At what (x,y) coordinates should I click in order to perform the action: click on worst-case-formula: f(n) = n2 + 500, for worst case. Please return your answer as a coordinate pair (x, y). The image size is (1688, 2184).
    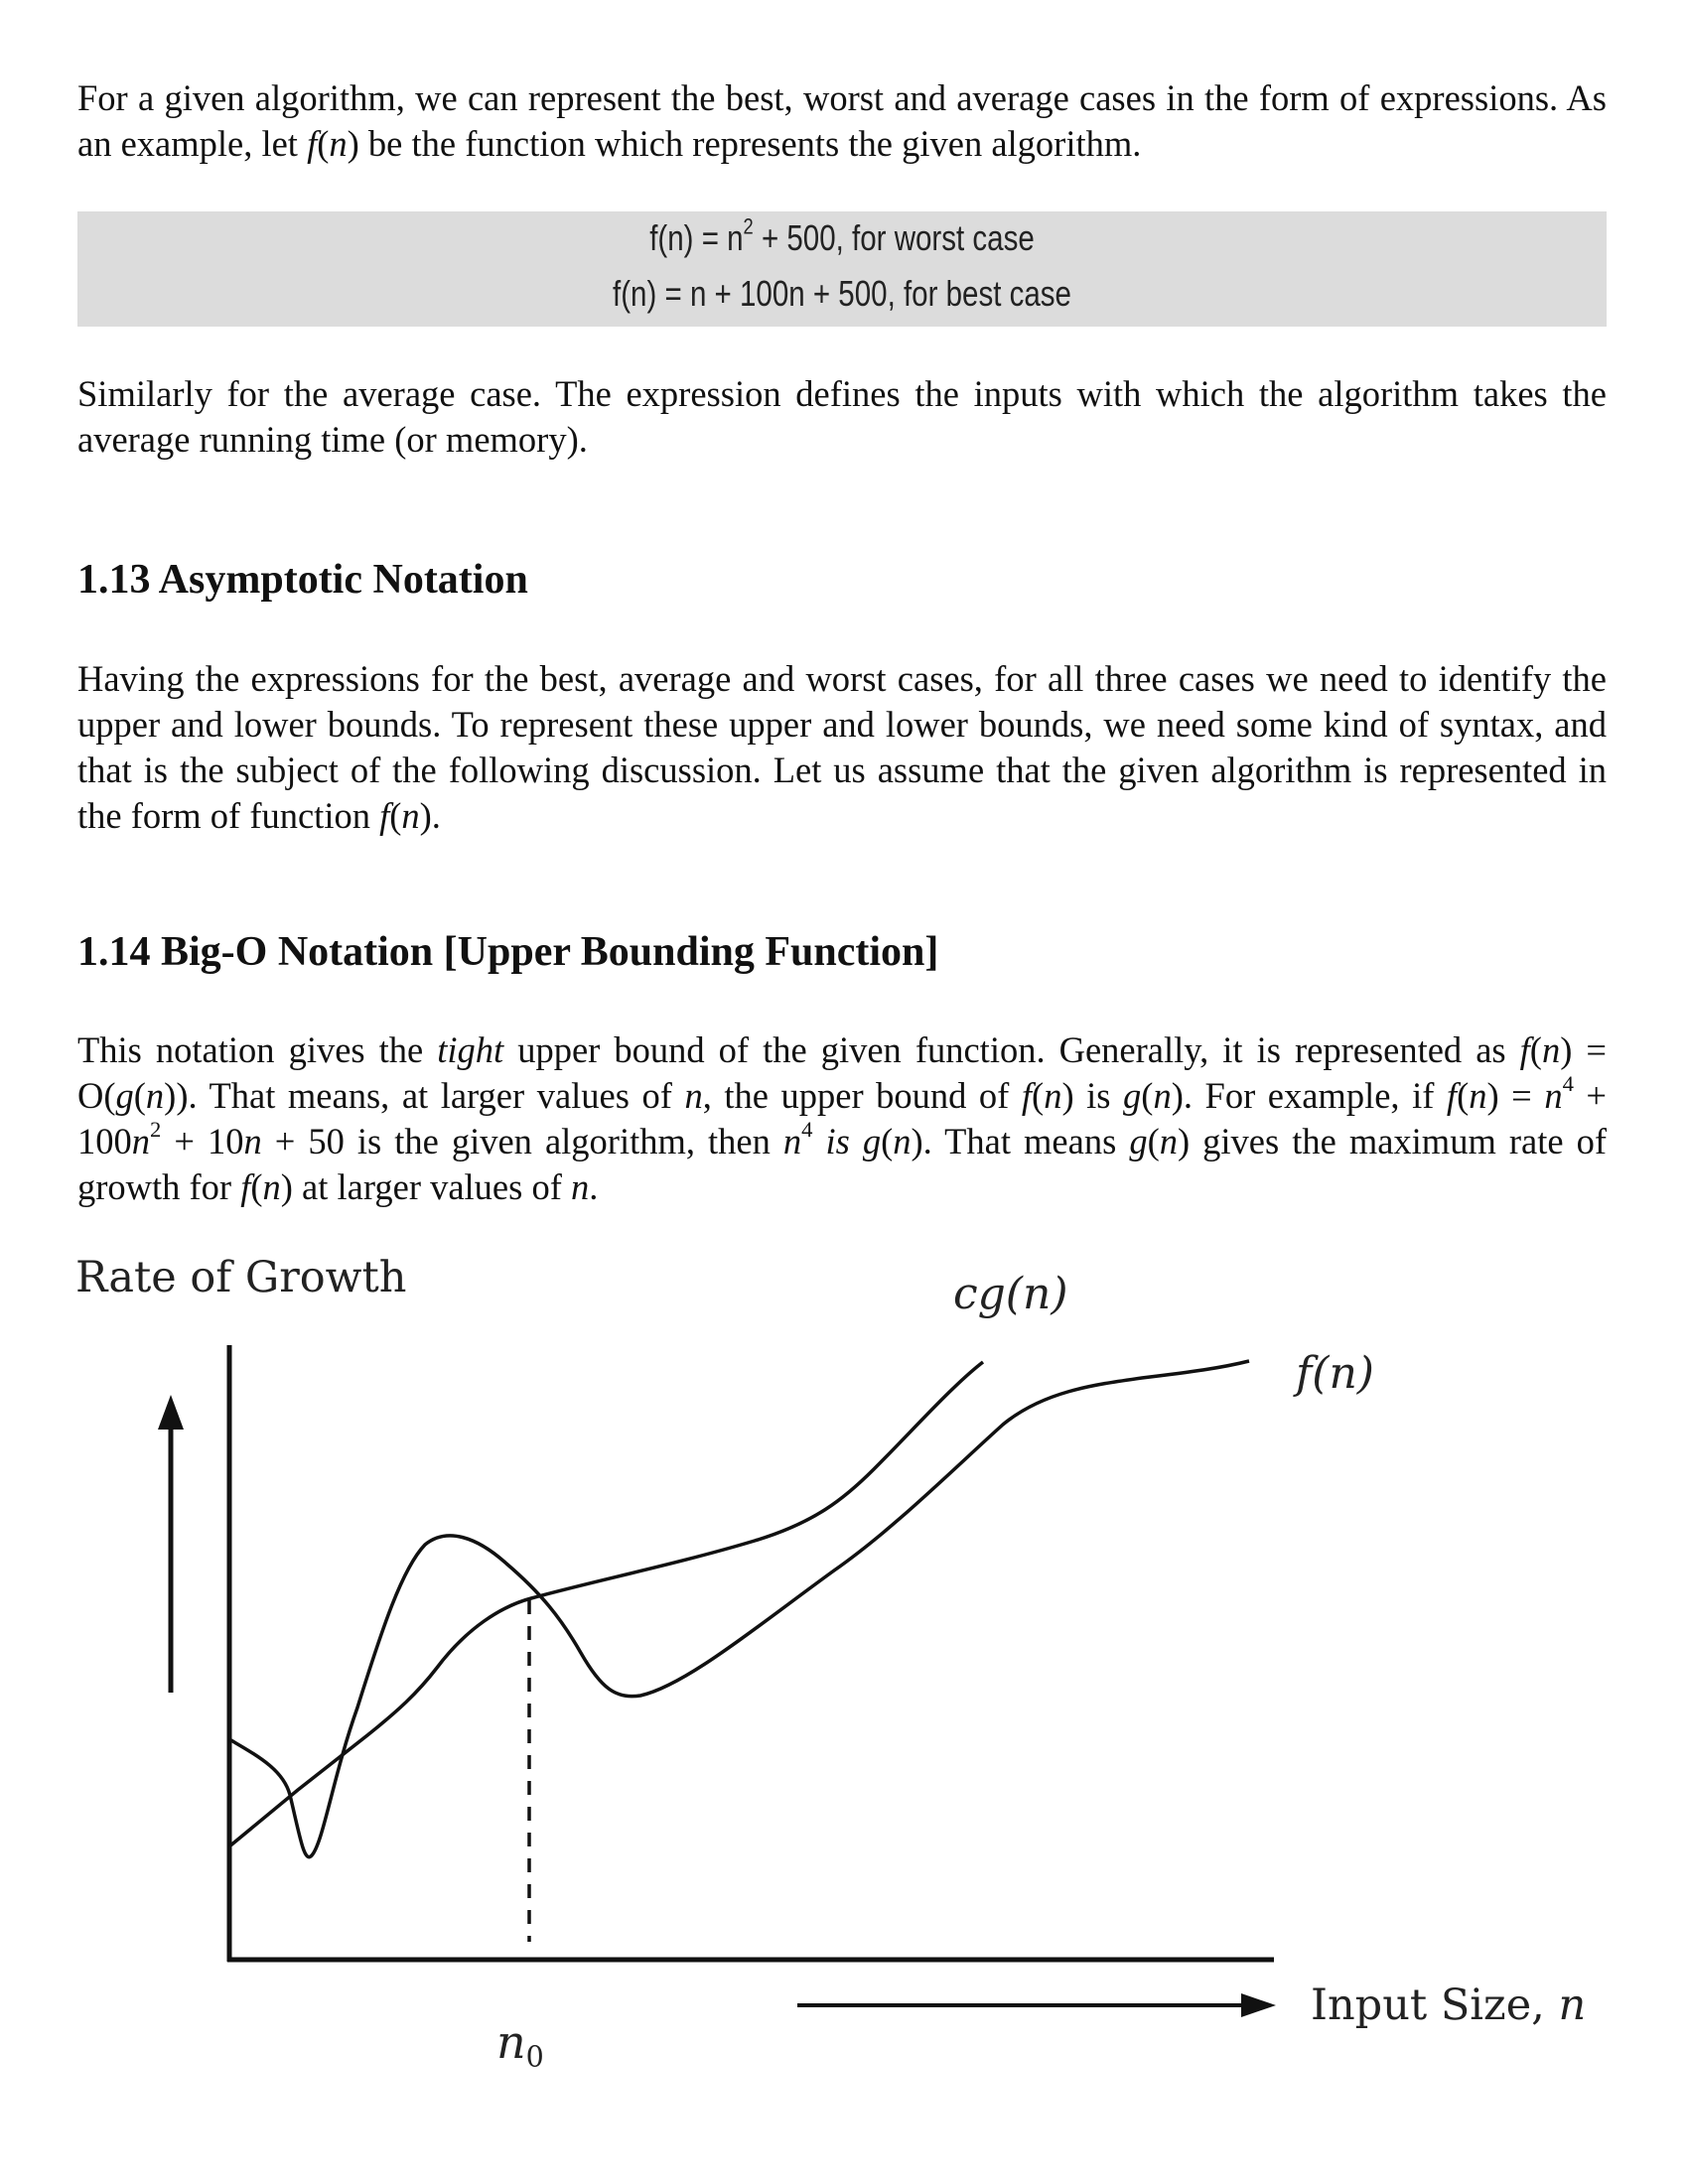
    Looking at the image, I should click on (842, 235).